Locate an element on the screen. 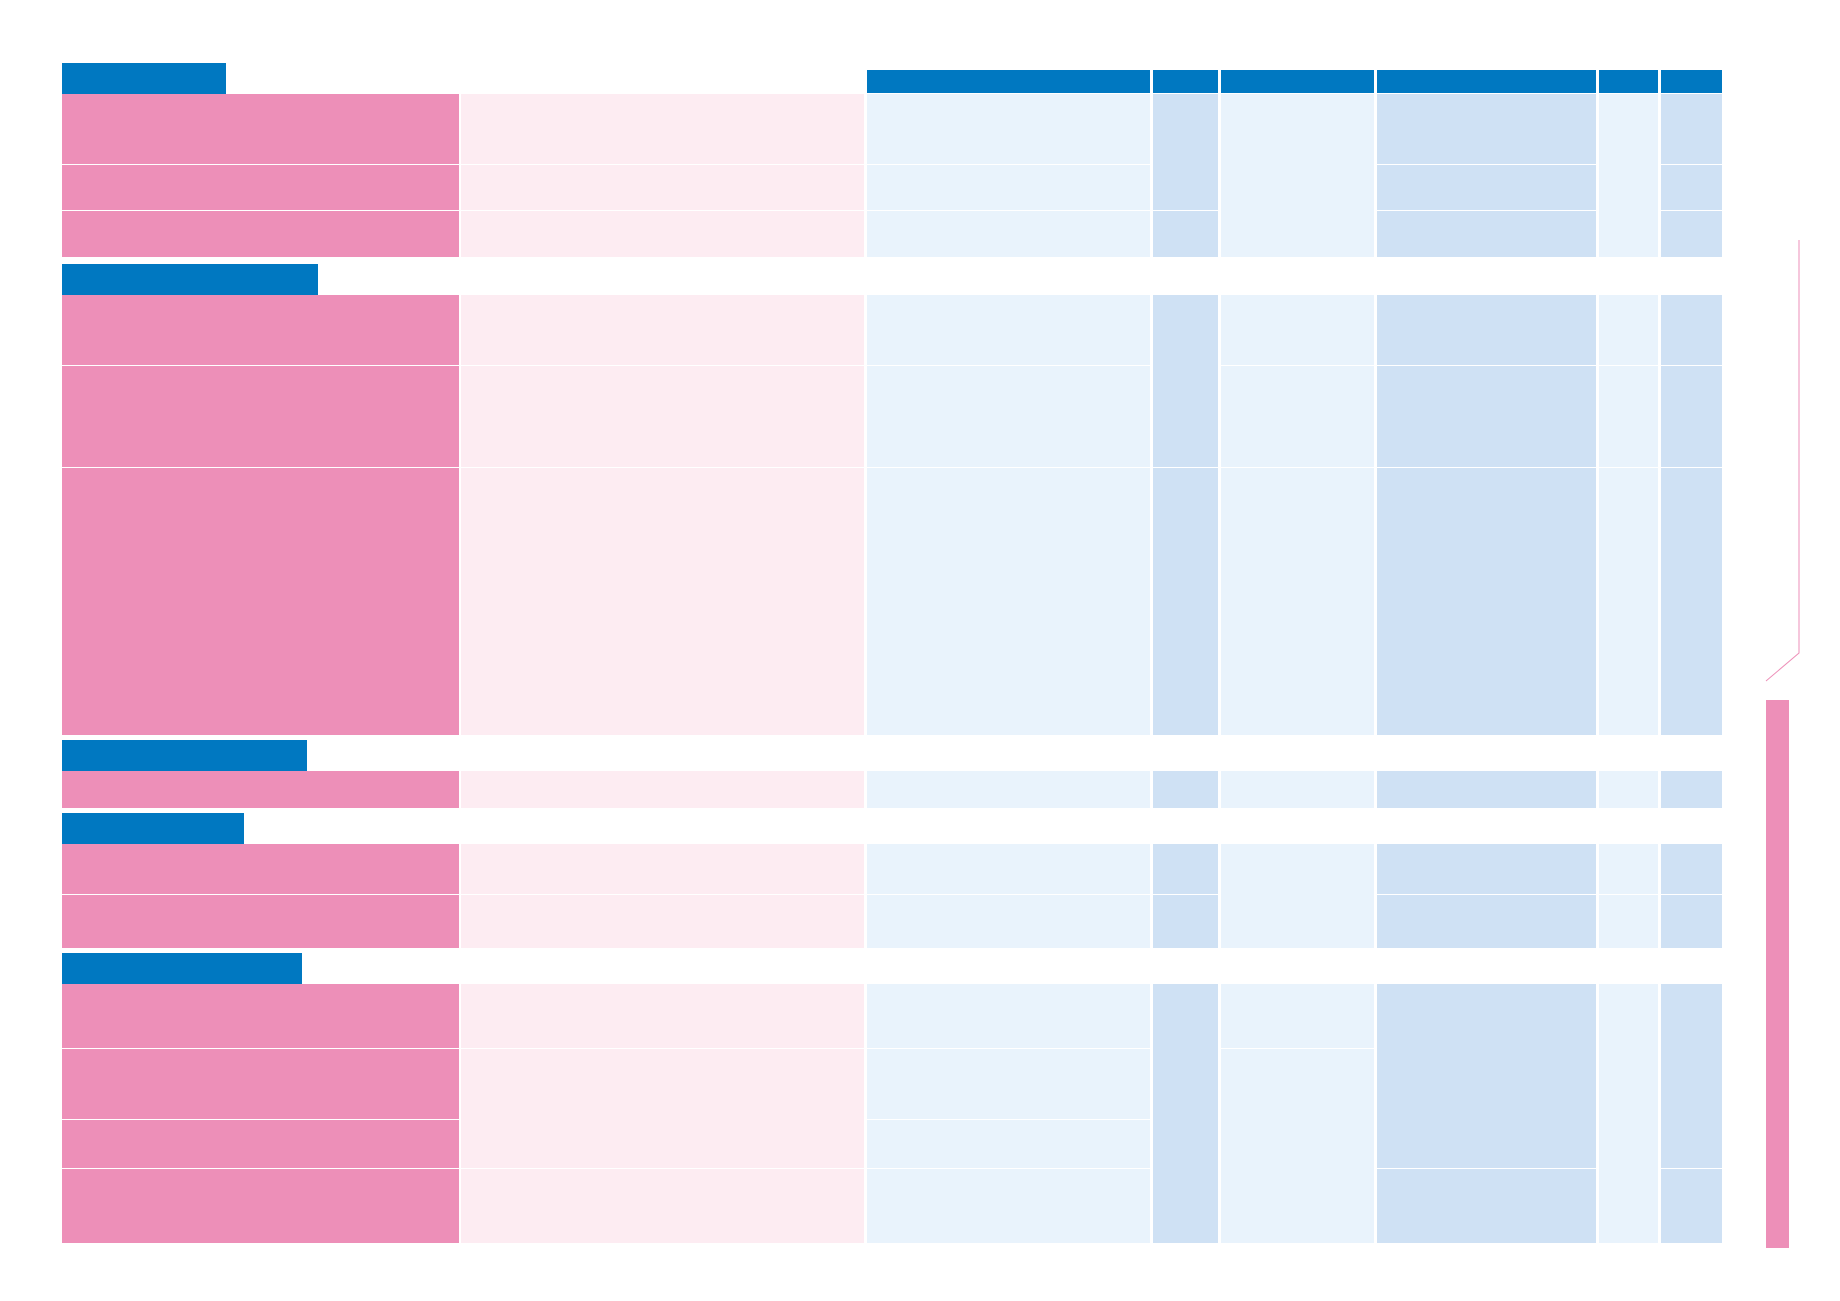 This screenshot has width=1840, height=1301. section-3-title is located at coordinates (184, 755).